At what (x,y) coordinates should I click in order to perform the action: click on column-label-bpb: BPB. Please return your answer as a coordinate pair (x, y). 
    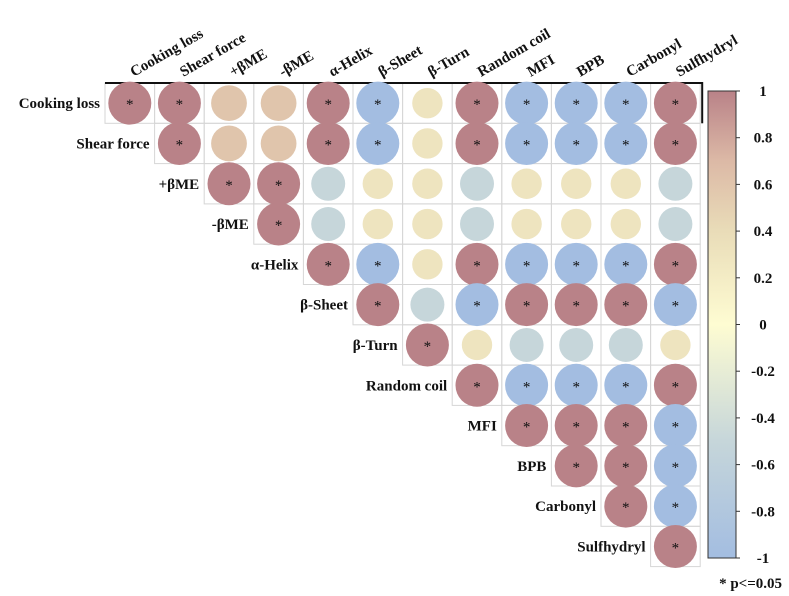
    Looking at the image, I should click on (590, 66).